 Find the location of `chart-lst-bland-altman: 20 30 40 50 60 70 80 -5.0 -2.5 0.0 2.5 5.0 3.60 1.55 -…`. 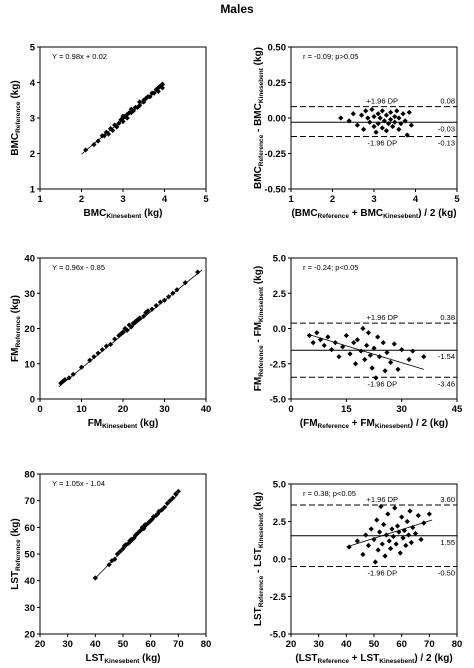

chart-lst-bland-altman: 20 30 40 50 60 70 80 -5.0 -2.5 0.0 2.5 5.0 3.60 1.55 -… is located at coordinates (357, 573).